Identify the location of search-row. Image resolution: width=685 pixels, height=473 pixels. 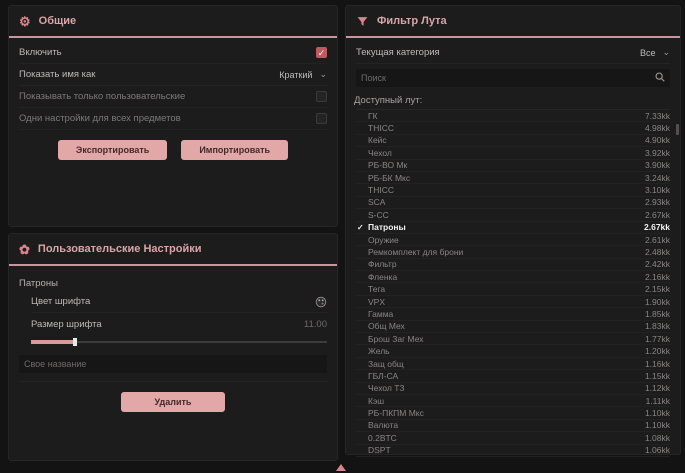
(513, 77).